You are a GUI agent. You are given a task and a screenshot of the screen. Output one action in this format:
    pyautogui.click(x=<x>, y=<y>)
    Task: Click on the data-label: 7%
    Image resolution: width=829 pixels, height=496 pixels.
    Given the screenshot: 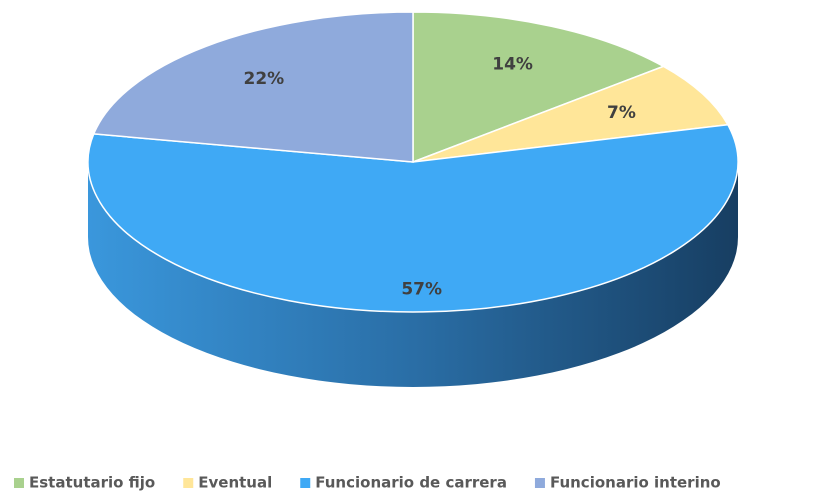 What is the action you would take?
    pyautogui.click(x=621, y=113)
    